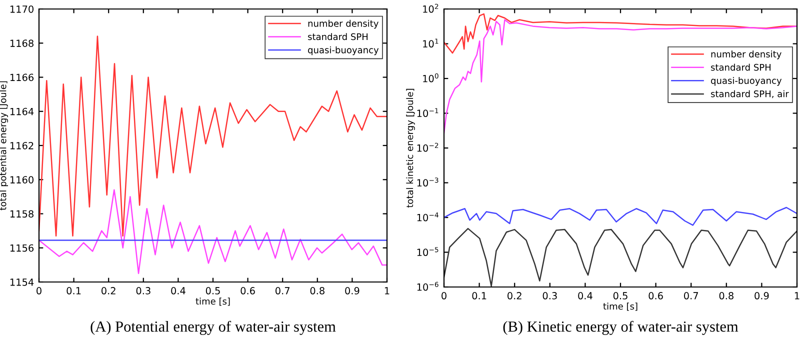  Describe the element at coordinates (410, 148) in the screenshot. I see `y-axis-title: total kinetic energy [Joule]` at that location.